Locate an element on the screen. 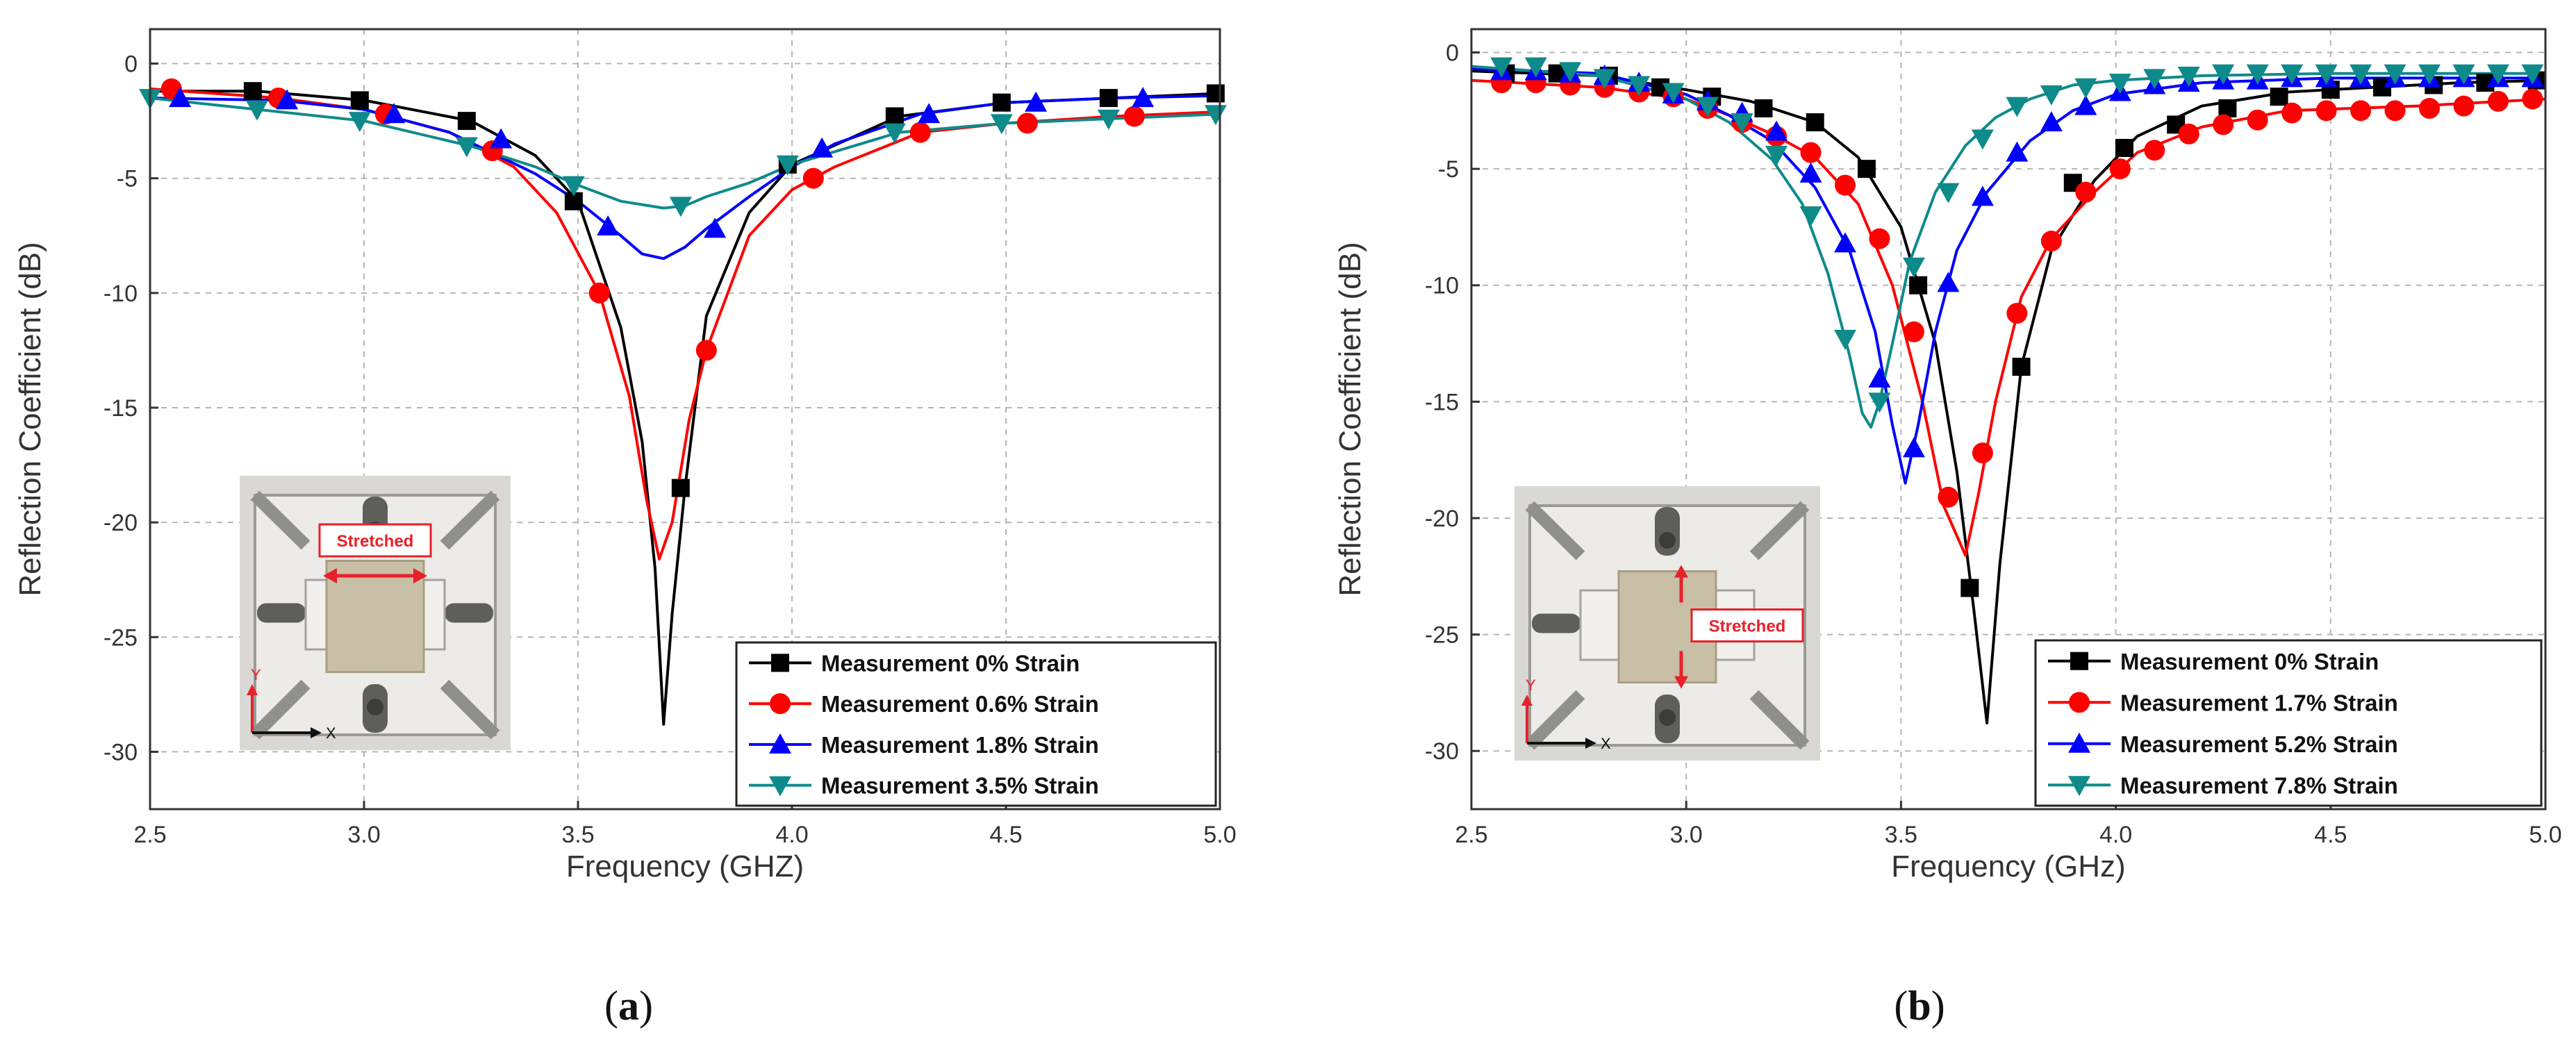 This screenshot has height=1046, width=2576. x-tick-label: 3.5 is located at coordinates (577, 835).